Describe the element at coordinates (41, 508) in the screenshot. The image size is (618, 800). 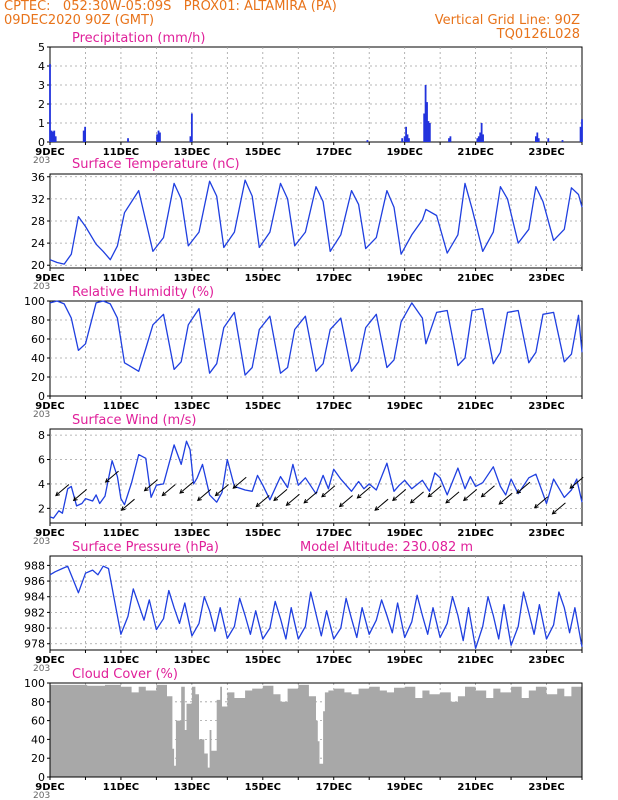
I see `wind-ytick-label: 2` at that location.